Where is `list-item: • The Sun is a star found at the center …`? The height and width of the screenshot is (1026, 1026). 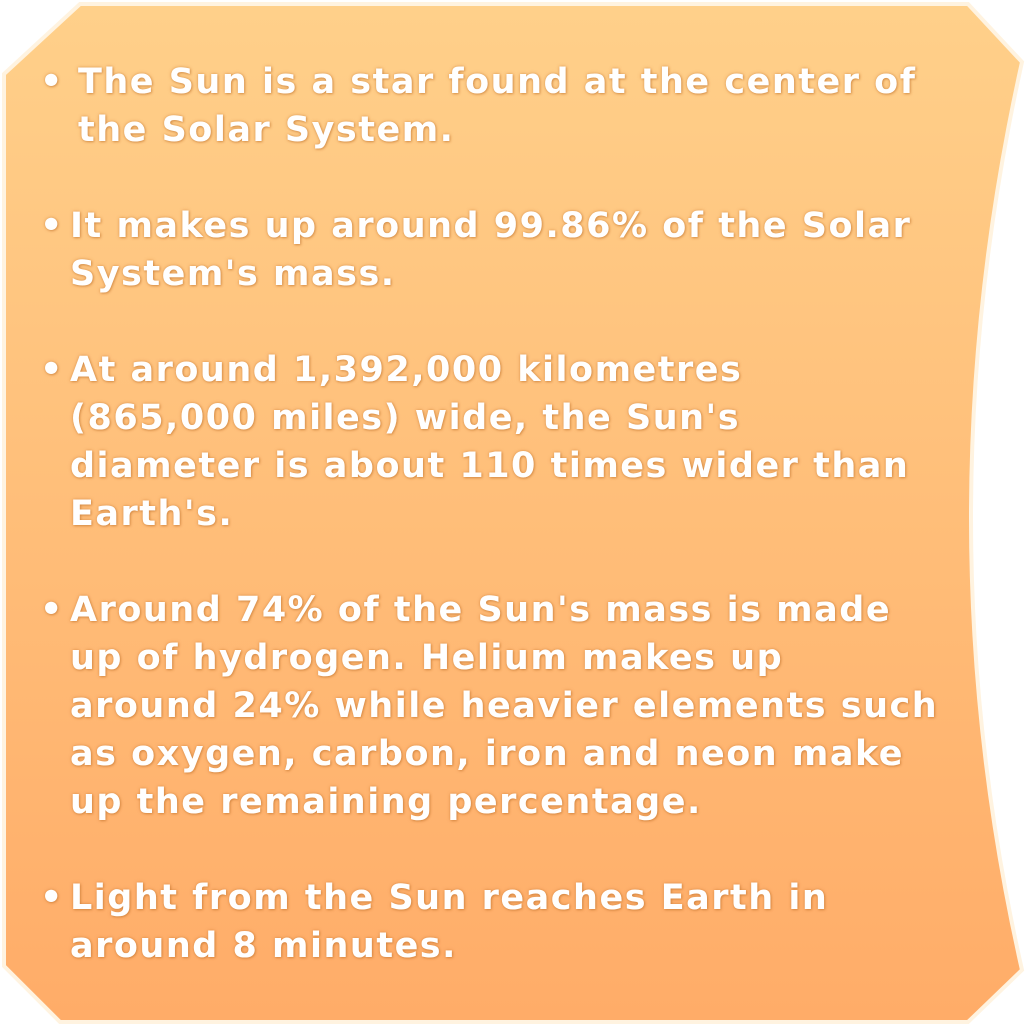
list-item: • The Sun is a star found at the center … is located at coordinates (490, 106).